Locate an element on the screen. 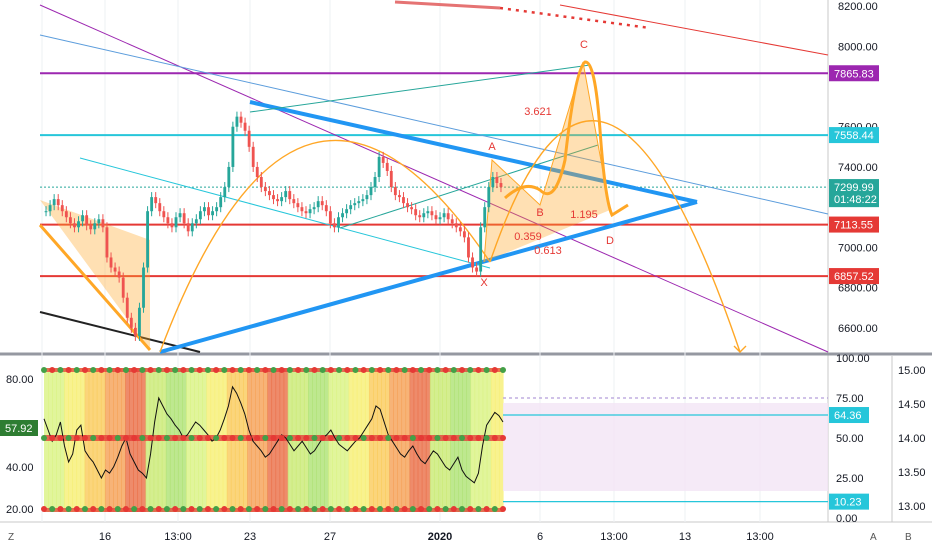 The height and width of the screenshot is (550, 932). timezone-z-label: Z is located at coordinates (11, 537).